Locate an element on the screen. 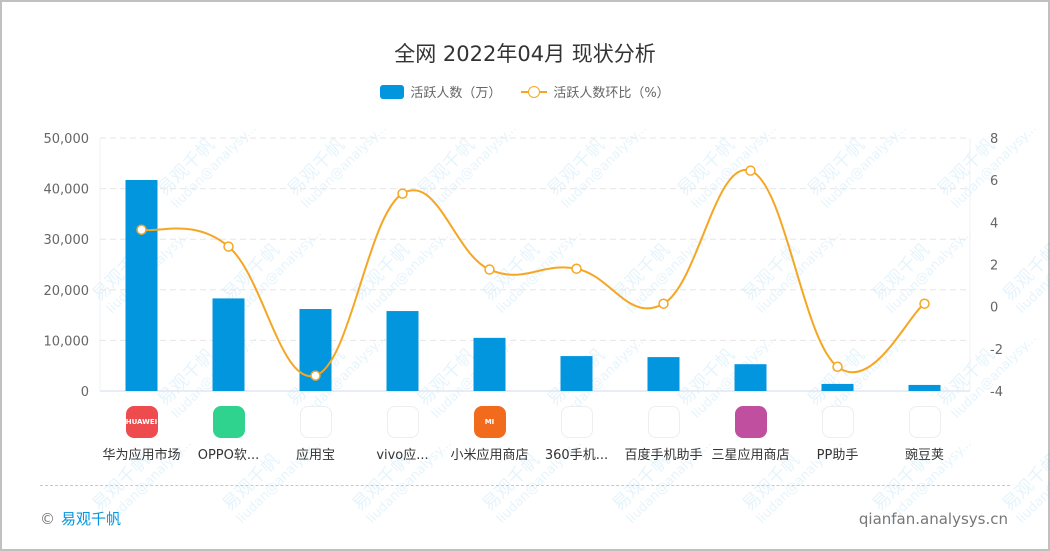  yingyongbao-icon is located at coordinates (315, 422).